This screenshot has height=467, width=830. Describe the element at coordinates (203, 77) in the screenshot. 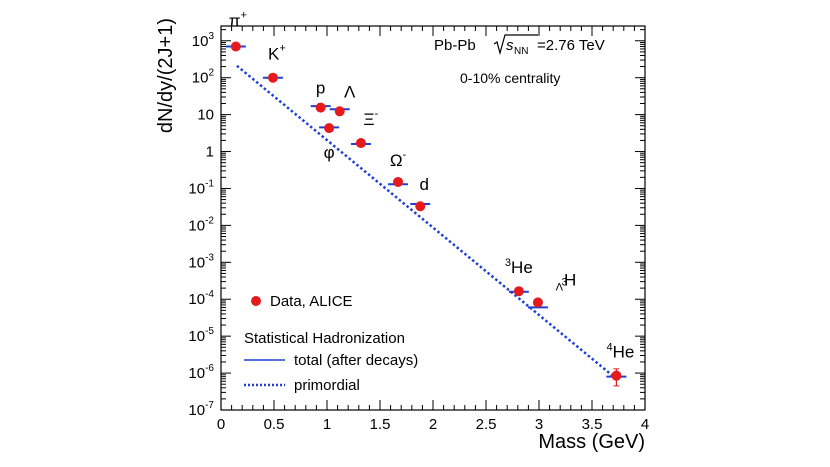

I see `y-tick-label: 10²` at that location.